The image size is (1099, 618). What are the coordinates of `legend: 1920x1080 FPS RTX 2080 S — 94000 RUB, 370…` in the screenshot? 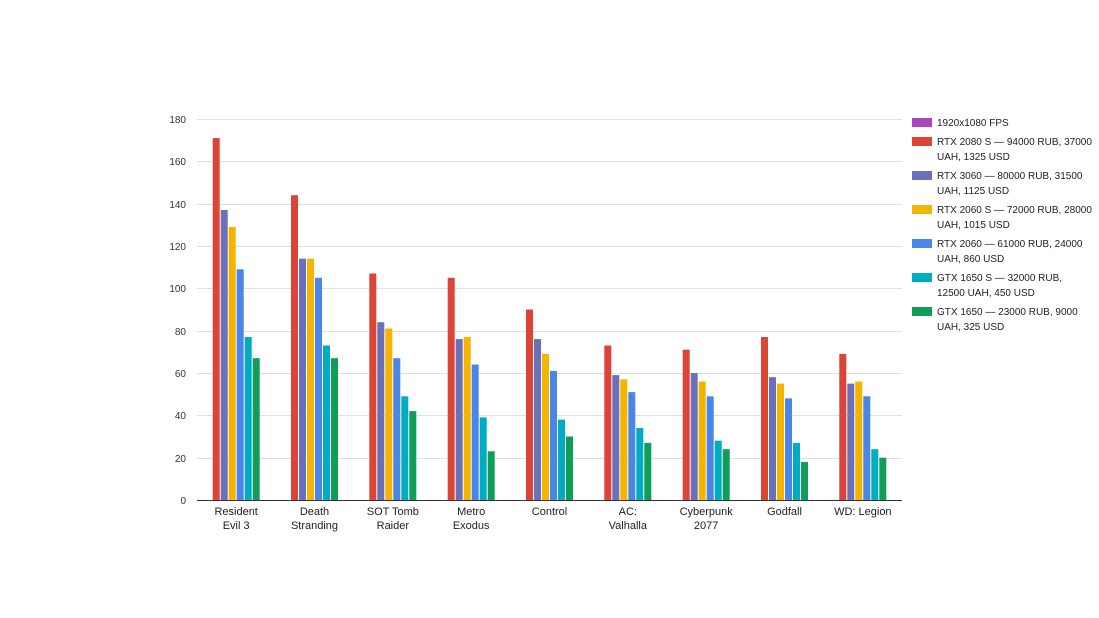 It's located at (1002, 227).